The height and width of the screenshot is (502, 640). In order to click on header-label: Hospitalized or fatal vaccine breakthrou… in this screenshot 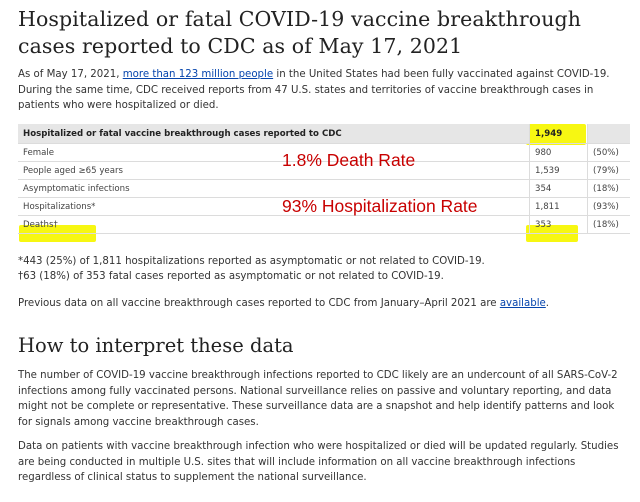, I will do `click(274, 134)`.